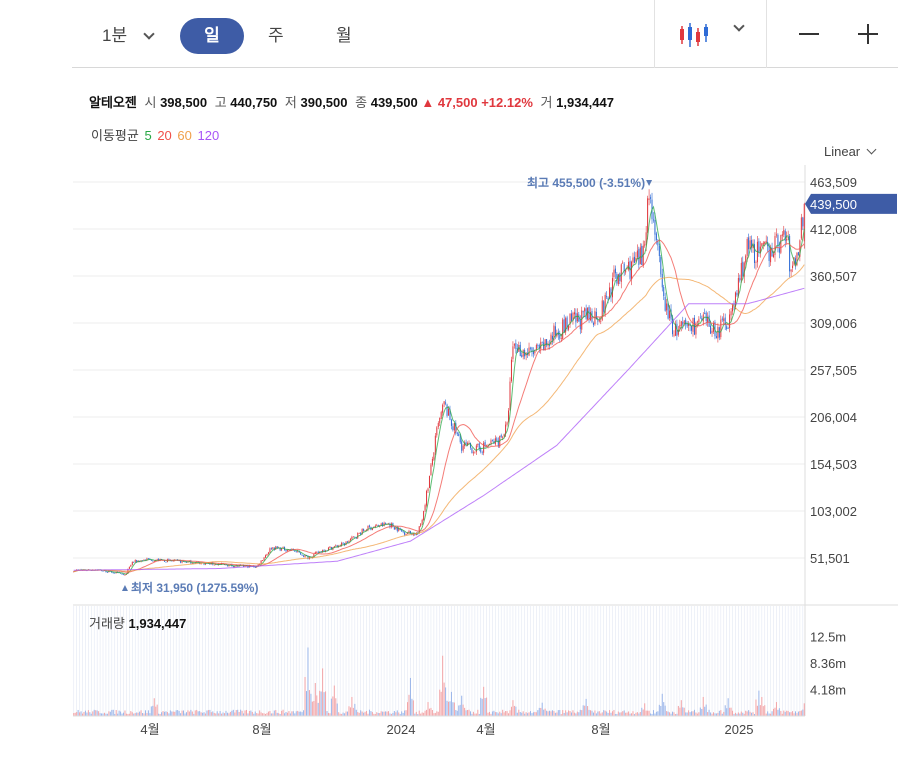 The width and height of the screenshot is (900, 763). Describe the element at coordinates (220, 102) in the screenshot. I see `high-label: 고` at that location.